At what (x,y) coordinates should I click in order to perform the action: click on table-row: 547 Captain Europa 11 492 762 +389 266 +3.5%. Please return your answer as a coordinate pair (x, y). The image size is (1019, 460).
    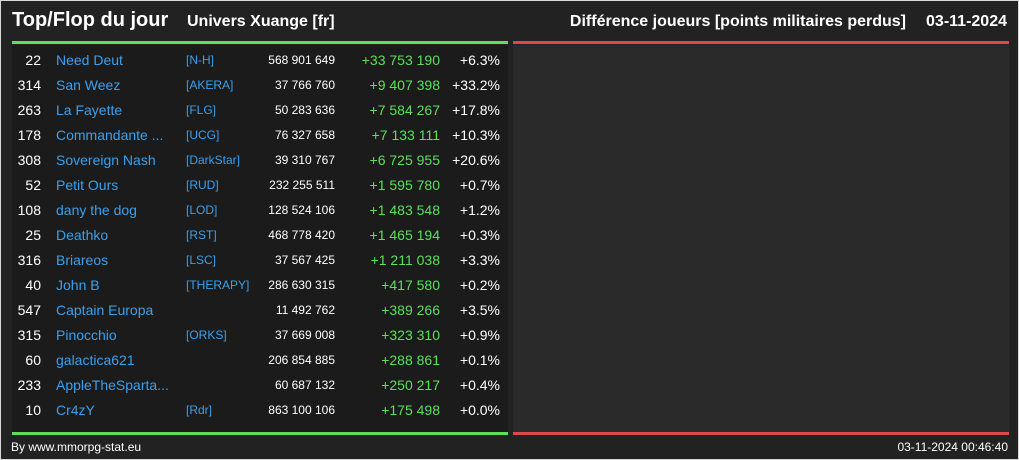
    Looking at the image, I should click on (260, 310).